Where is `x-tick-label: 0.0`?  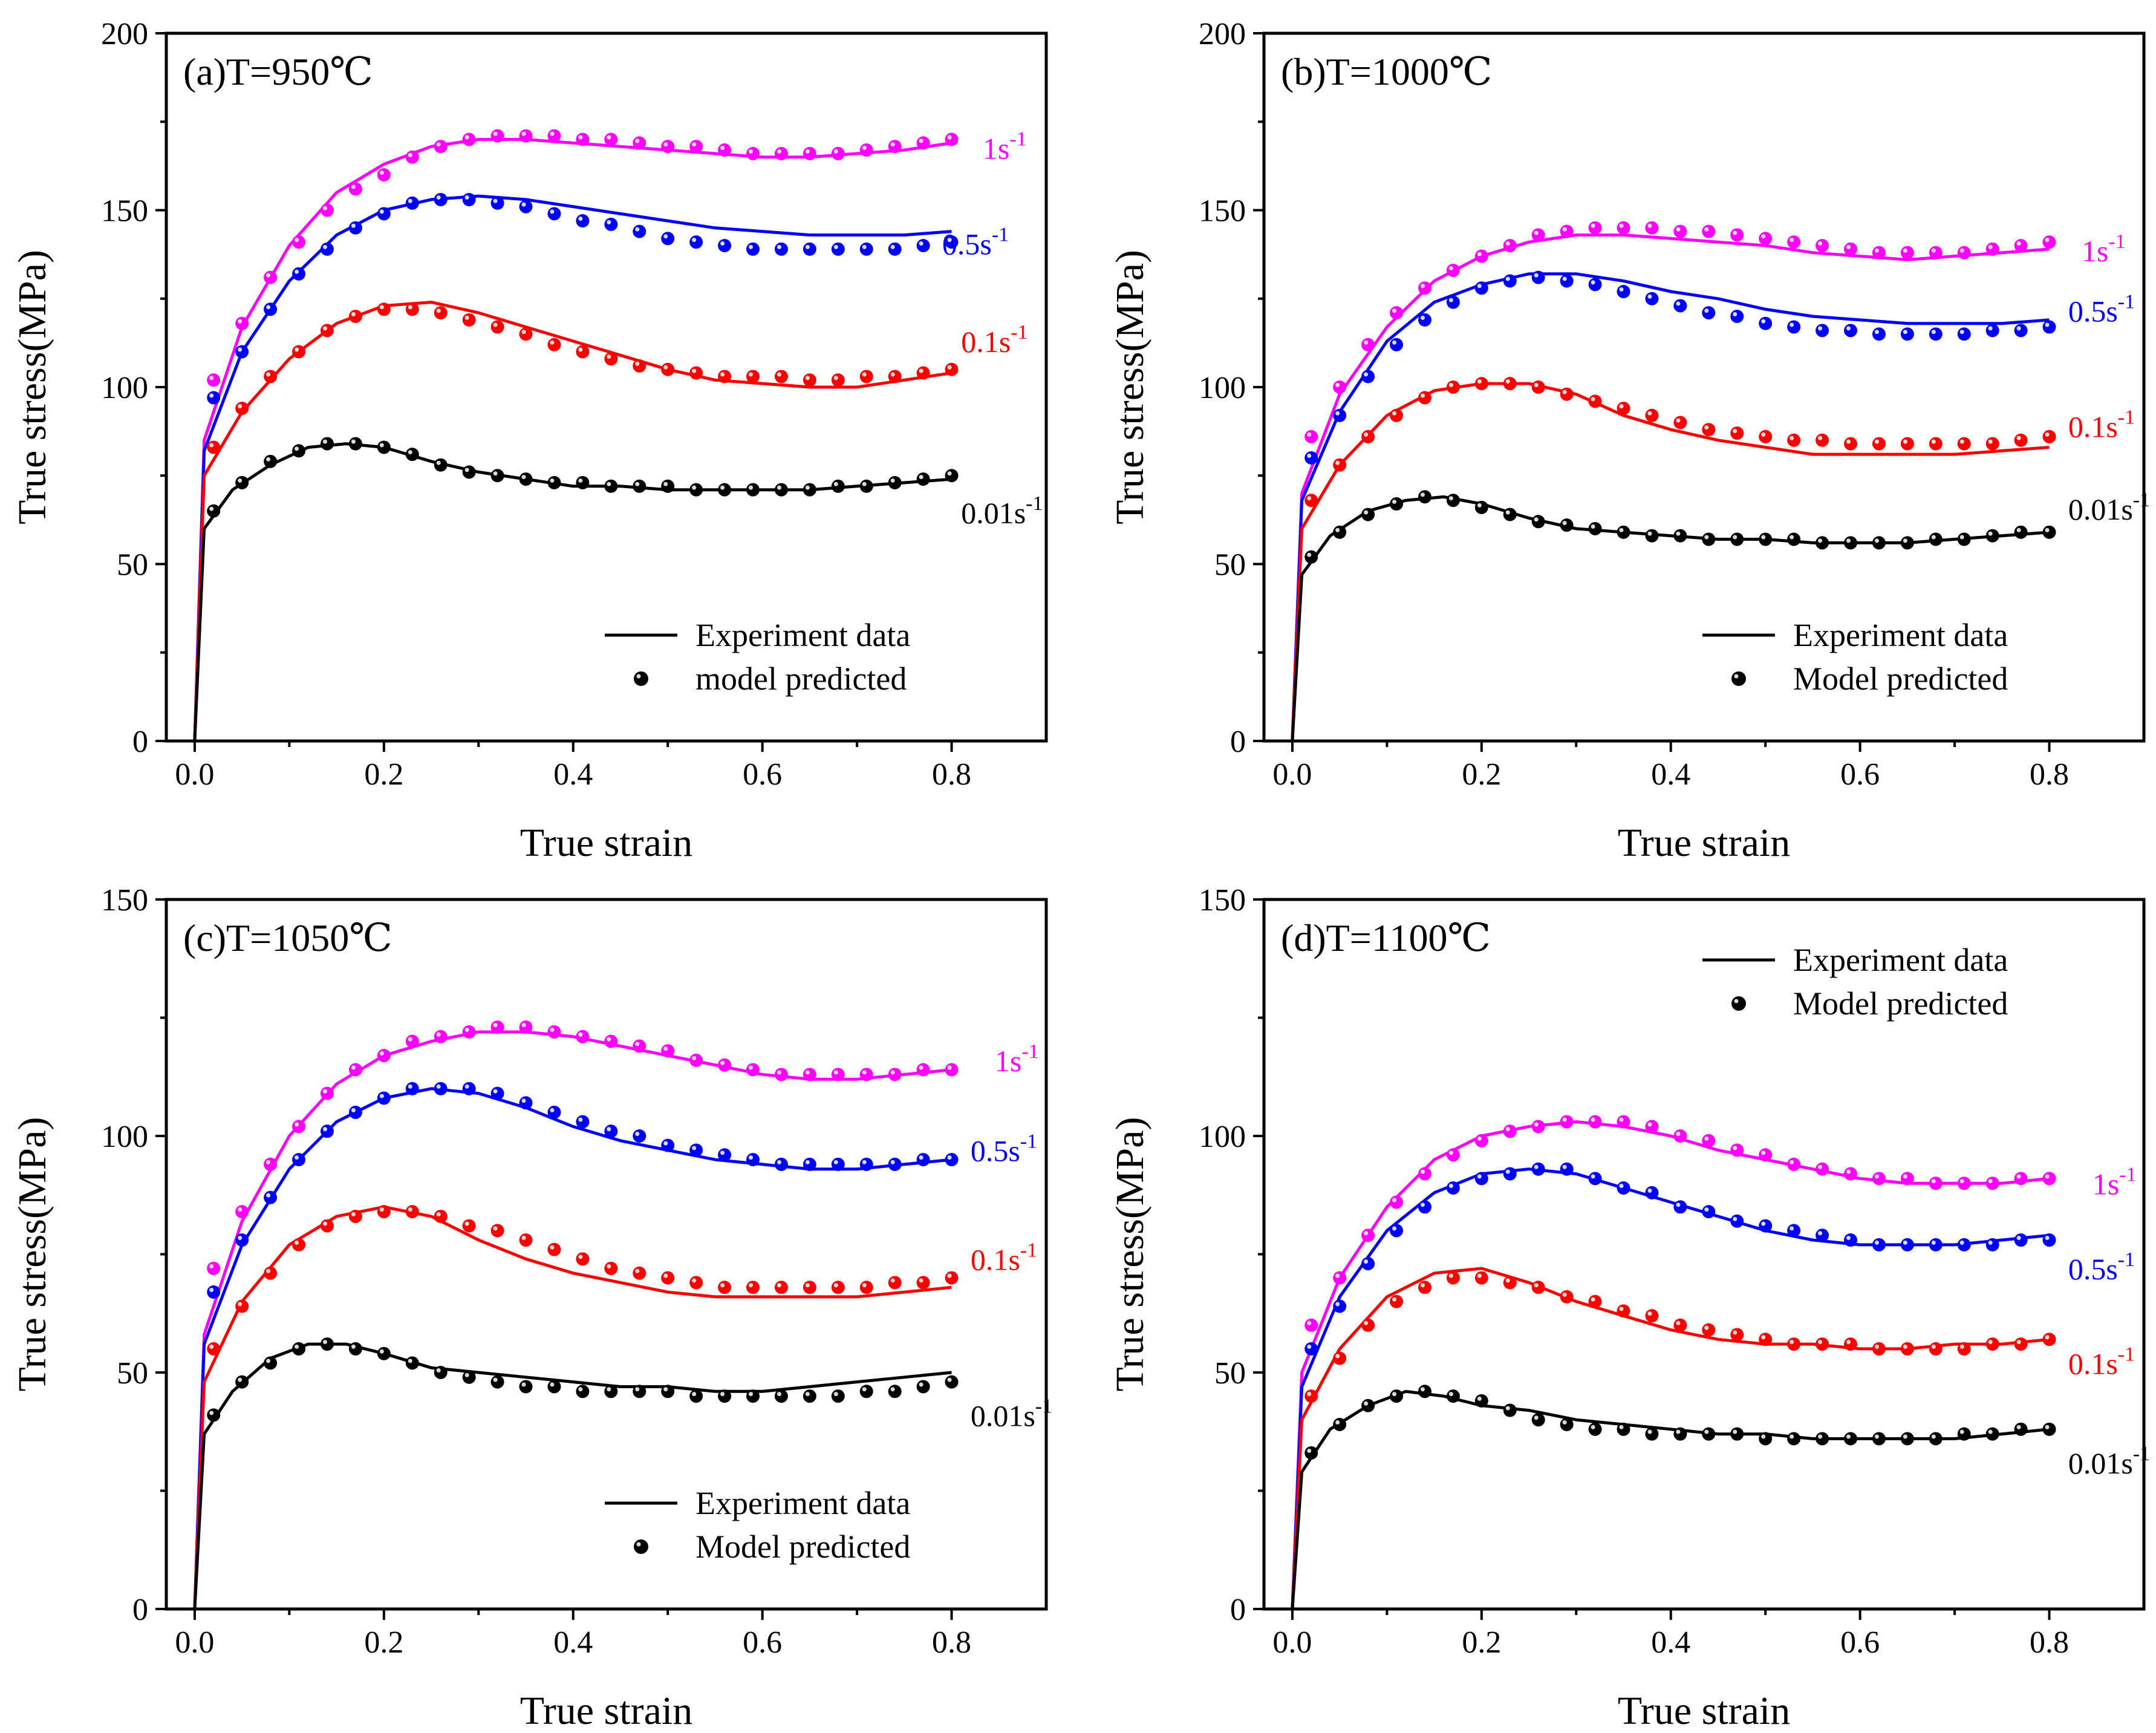
x-tick-label: 0.0 is located at coordinates (1292, 1642).